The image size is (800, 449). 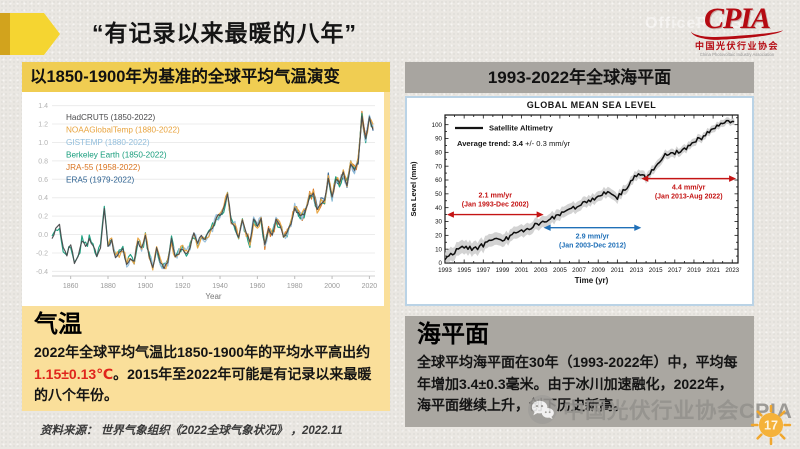 I want to click on svg-text: 2023, so click(x=732, y=270).